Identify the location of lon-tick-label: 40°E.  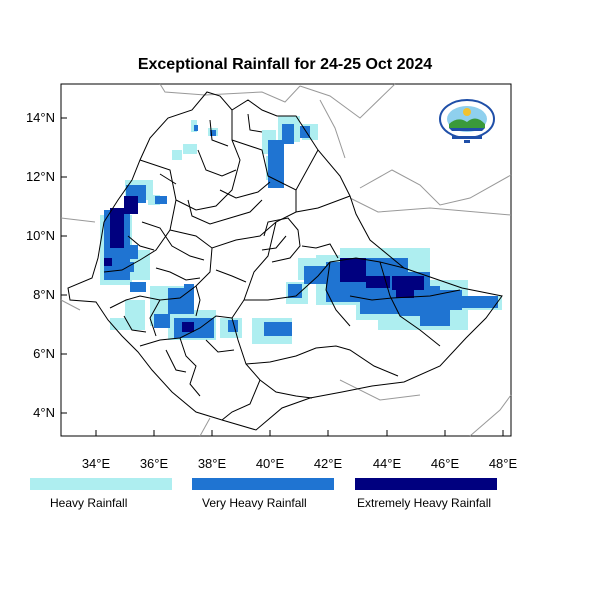
(270, 463).